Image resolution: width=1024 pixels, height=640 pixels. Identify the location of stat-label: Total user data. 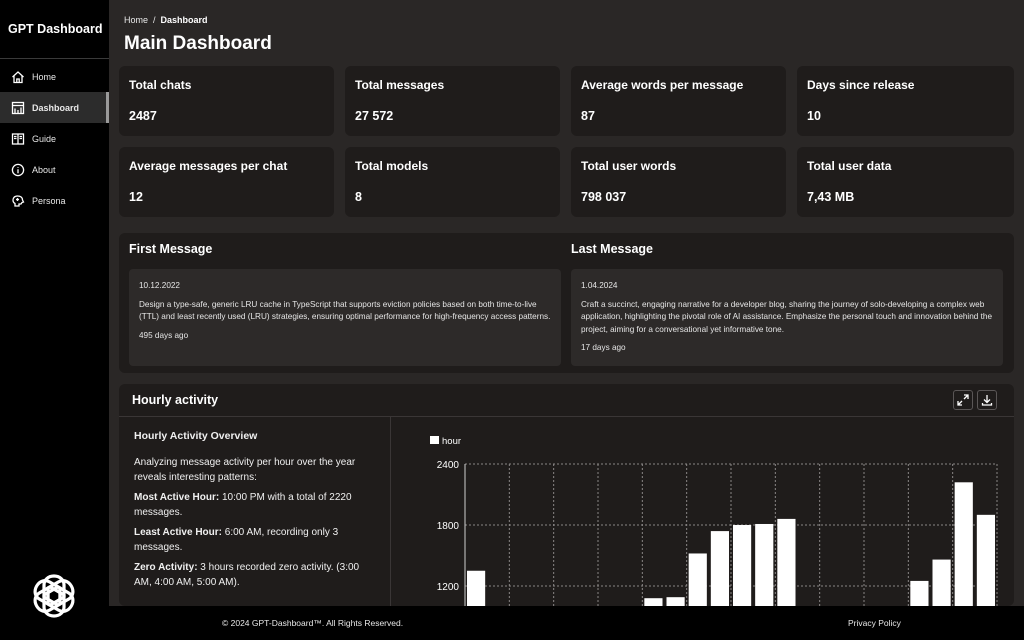
(849, 166).